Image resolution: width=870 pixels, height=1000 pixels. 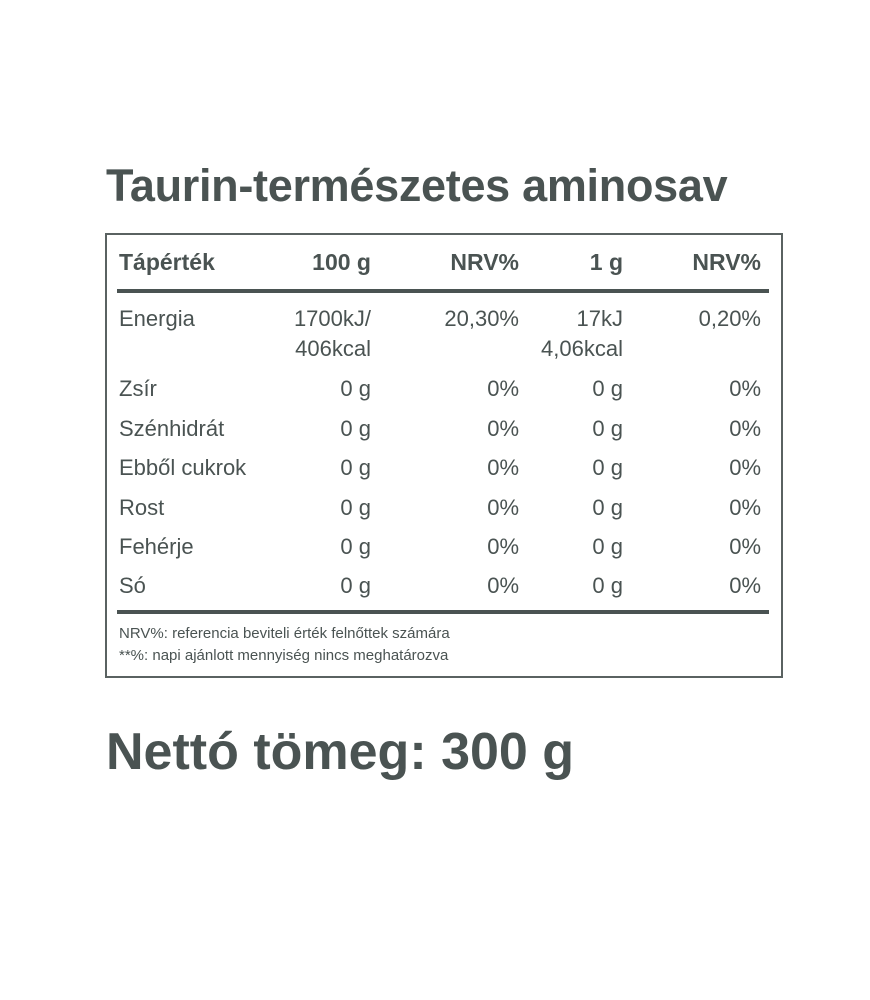 What do you see at coordinates (481, 318) in the screenshot?
I see `nrv-100g: 20,30%` at bounding box center [481, 318].